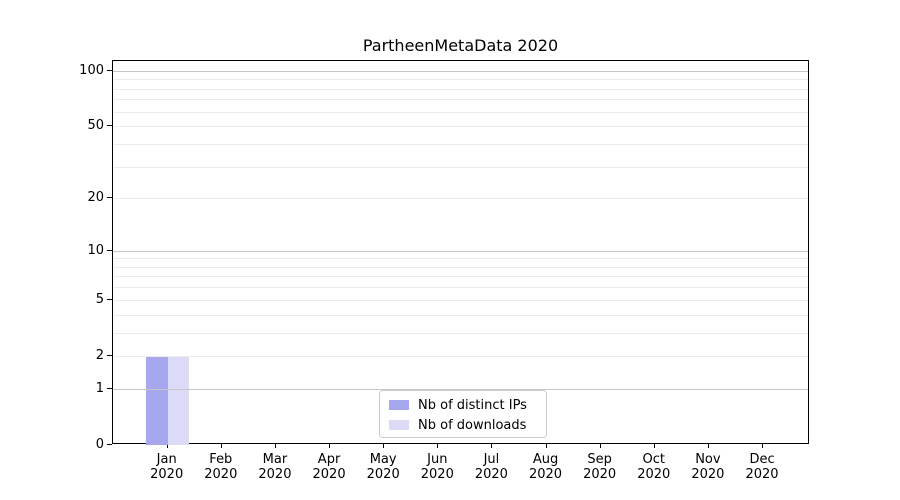 The image size is (900, 500). I want to click on x-tick-label-aug: Aug 2020, so click(545, 467).